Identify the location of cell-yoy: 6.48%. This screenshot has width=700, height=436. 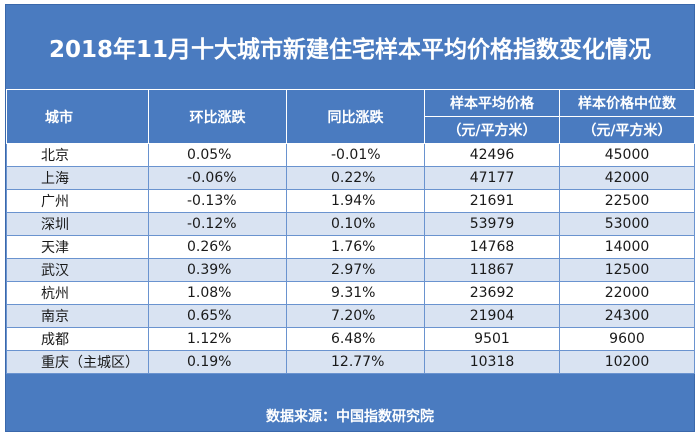
(355, 339).